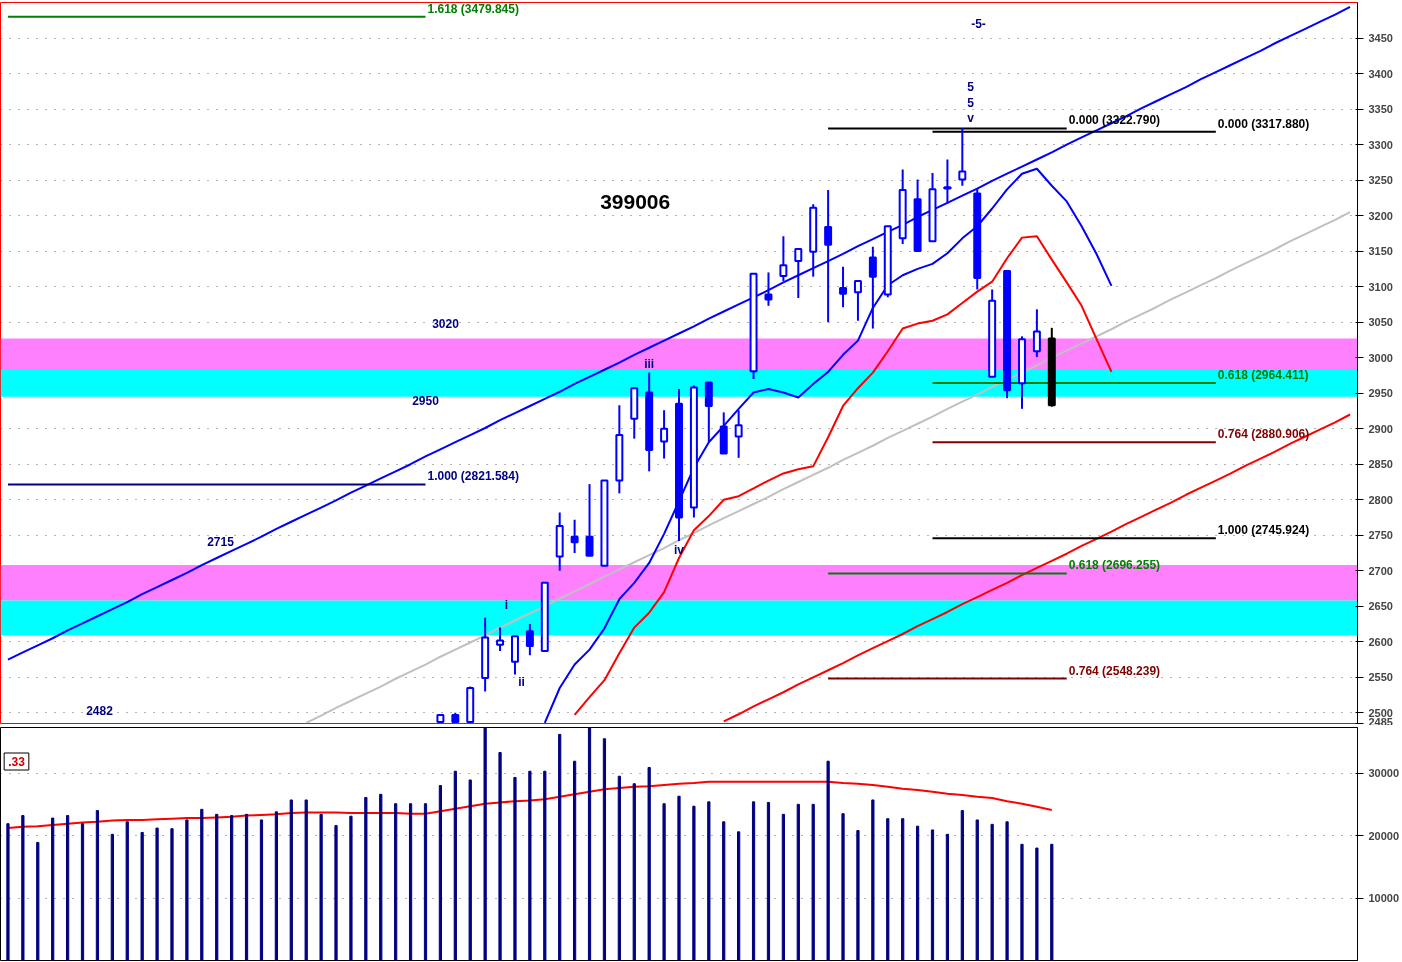 This screenshot has width=1402, height=962. Describe the element at coordinates (1380, 144) in the screenshot. I see `y-tick-label: 3300` at that location.